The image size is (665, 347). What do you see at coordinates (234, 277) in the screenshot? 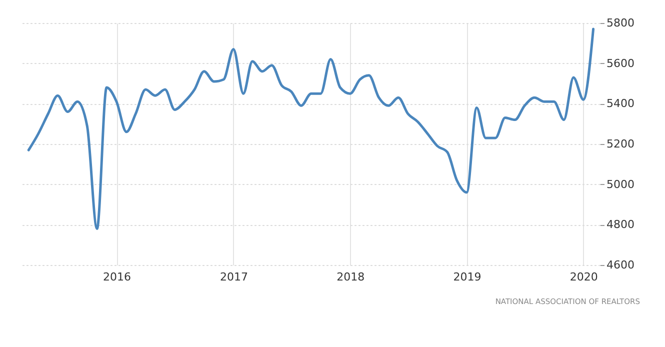
I see `x-tick-label: 2017` at bounding box center [234, 277].